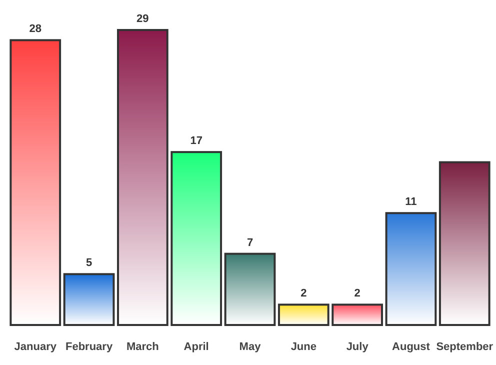  What do you see at coordinates (358, 346) in the screenshot?
I see `x-tick-label: July` at bounding box center [358, 346].